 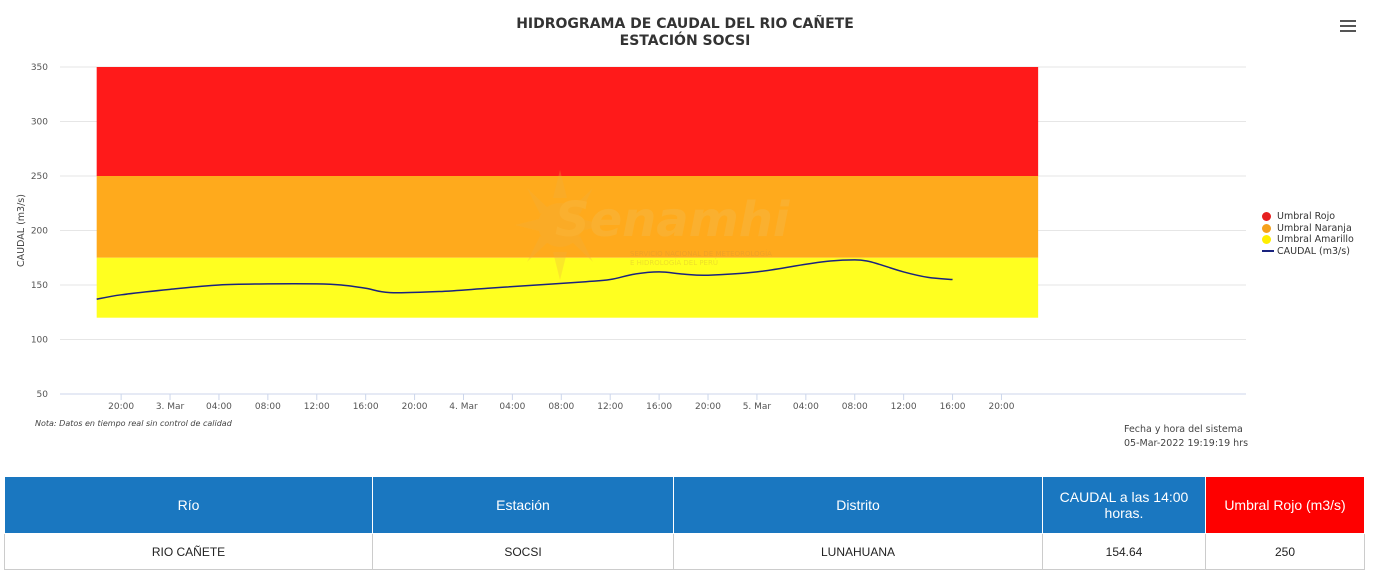 I want to click on legend-item-umbral-rojo: Umbral Rojo, so click(x=1308, y=217).